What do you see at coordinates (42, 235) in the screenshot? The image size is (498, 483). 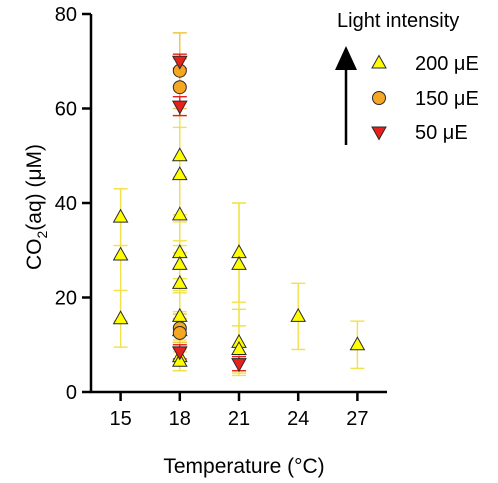 I see `y-axis-title-sub: 2` at bounding box center [42, 235].